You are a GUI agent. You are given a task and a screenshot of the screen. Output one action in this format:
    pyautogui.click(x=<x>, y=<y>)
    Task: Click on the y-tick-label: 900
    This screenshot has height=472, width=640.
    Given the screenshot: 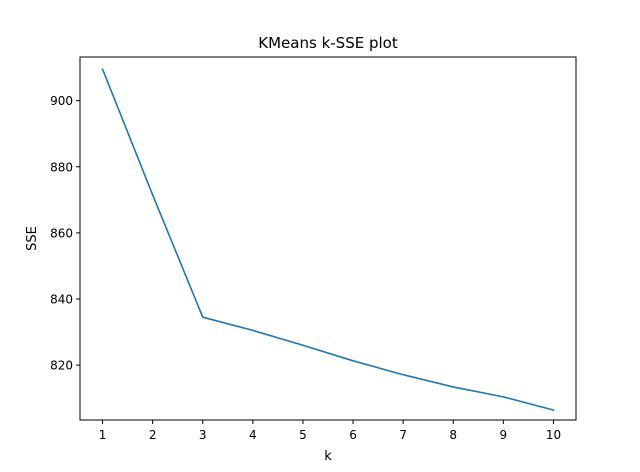 What is the action you would take?
    pyautogui.click(x=61, y=101)
    